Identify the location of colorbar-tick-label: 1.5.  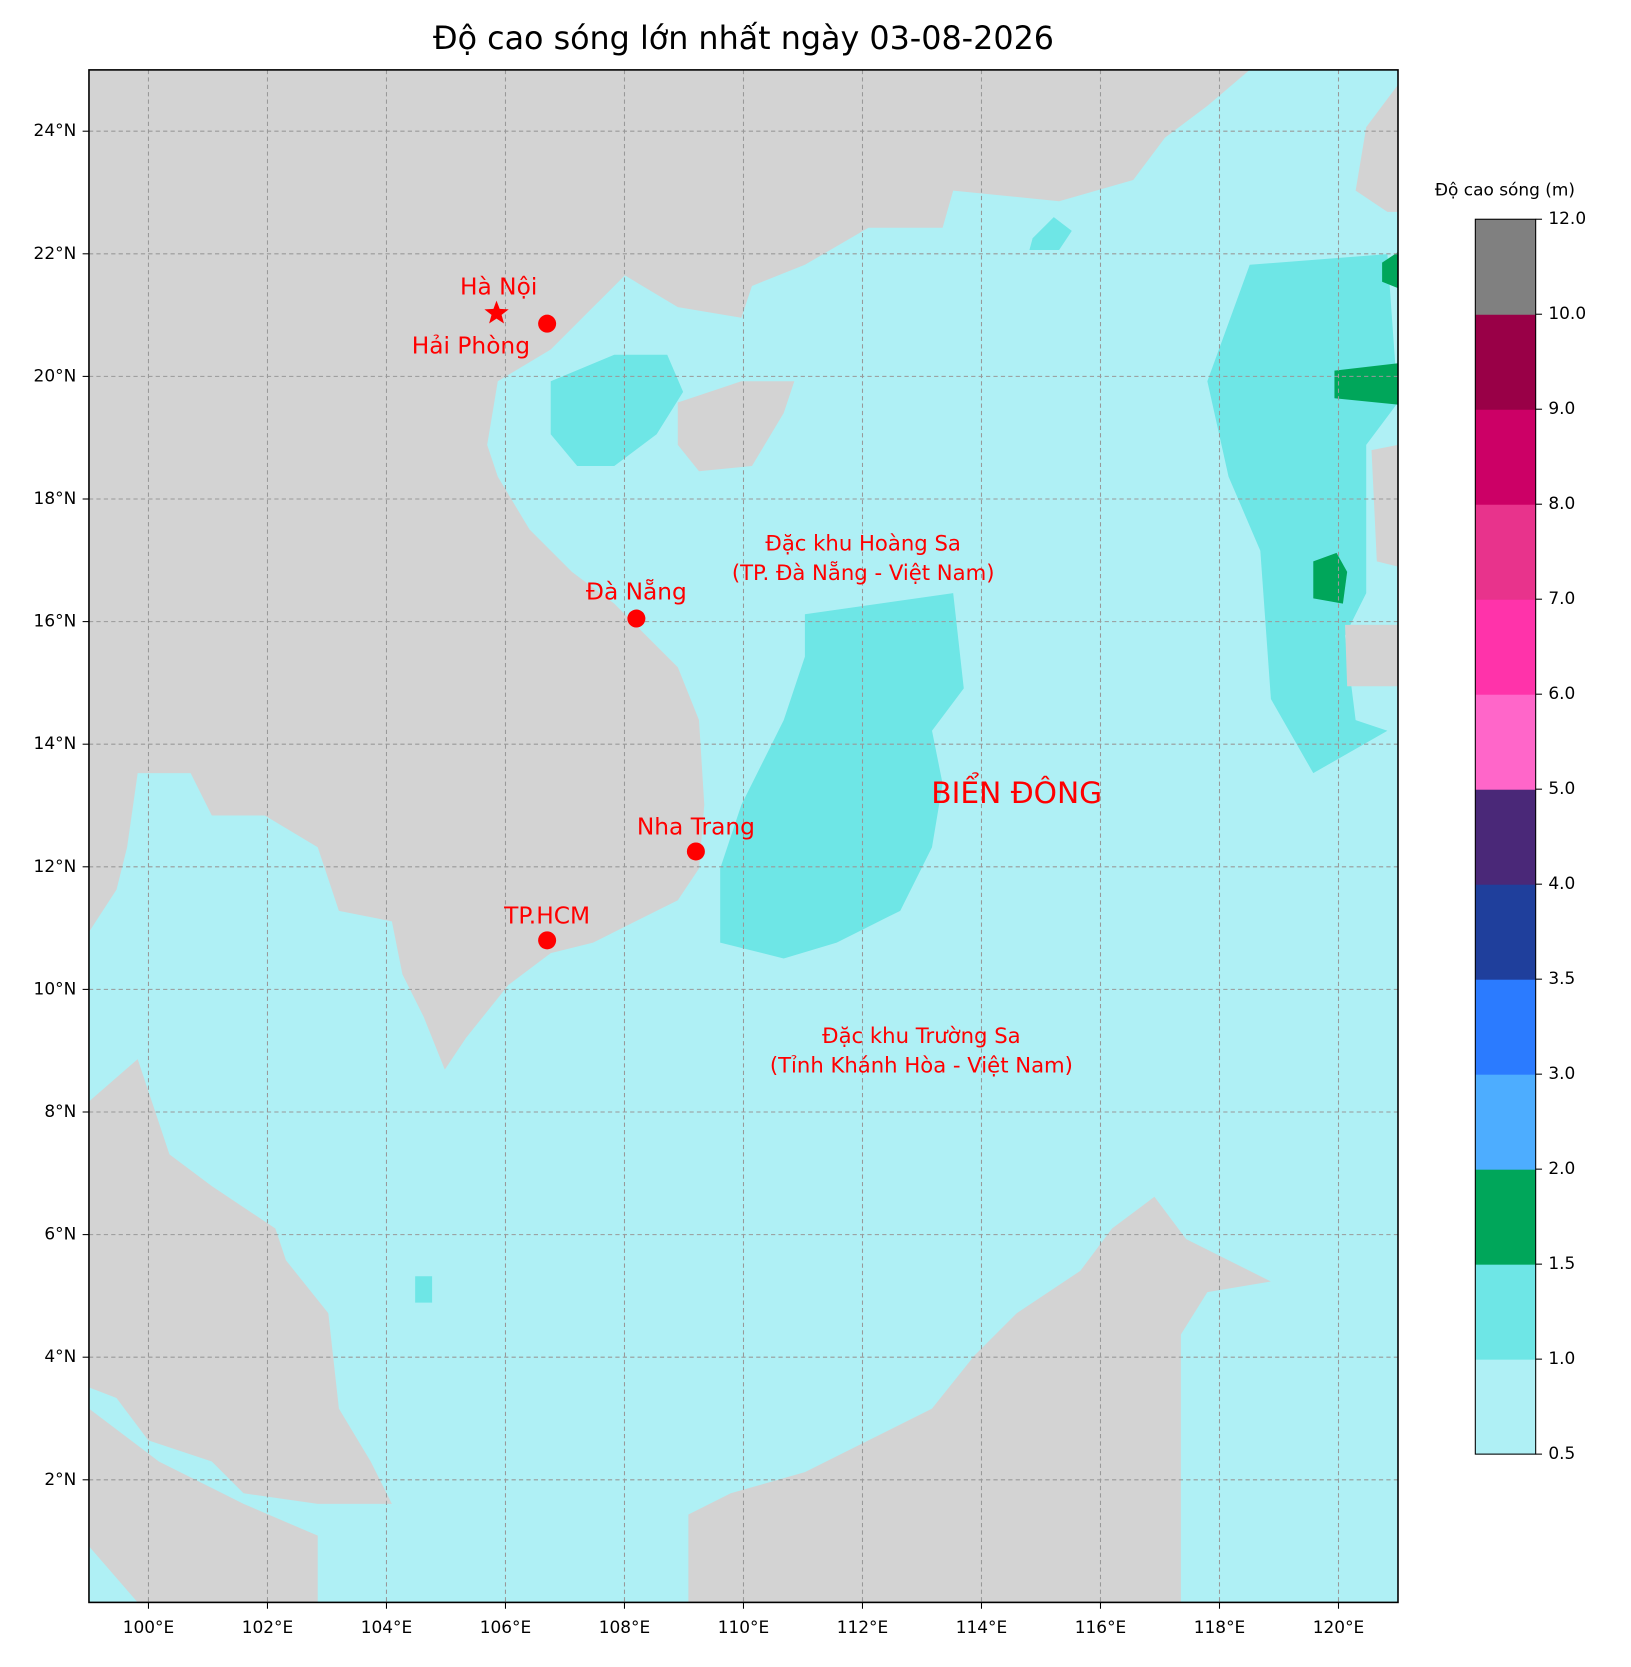
(1561, 1263).